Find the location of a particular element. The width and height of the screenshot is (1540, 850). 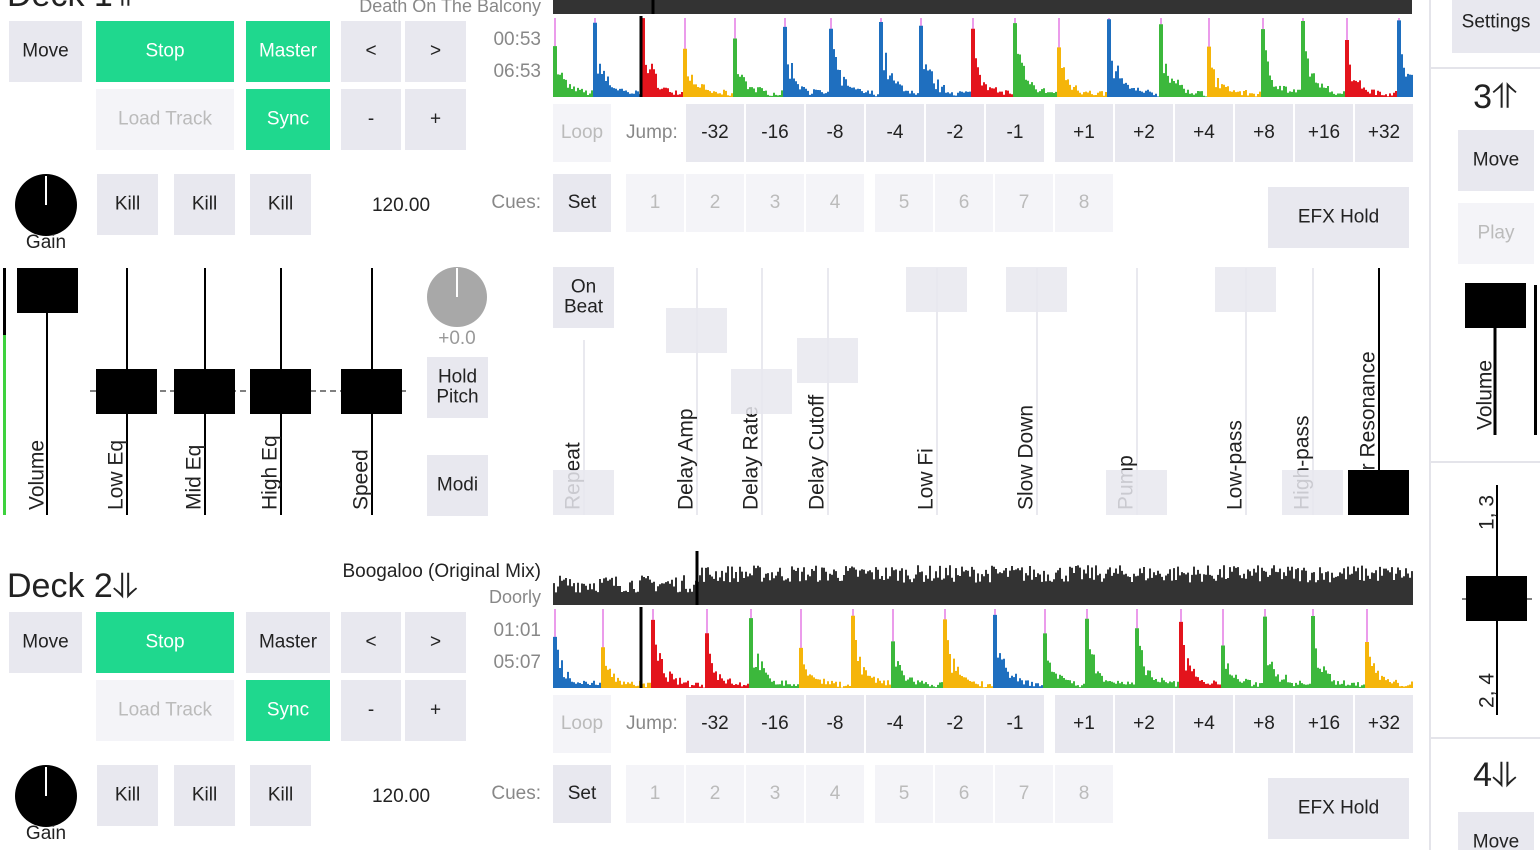

button-label: Stop is located at coordinates (164, 51).